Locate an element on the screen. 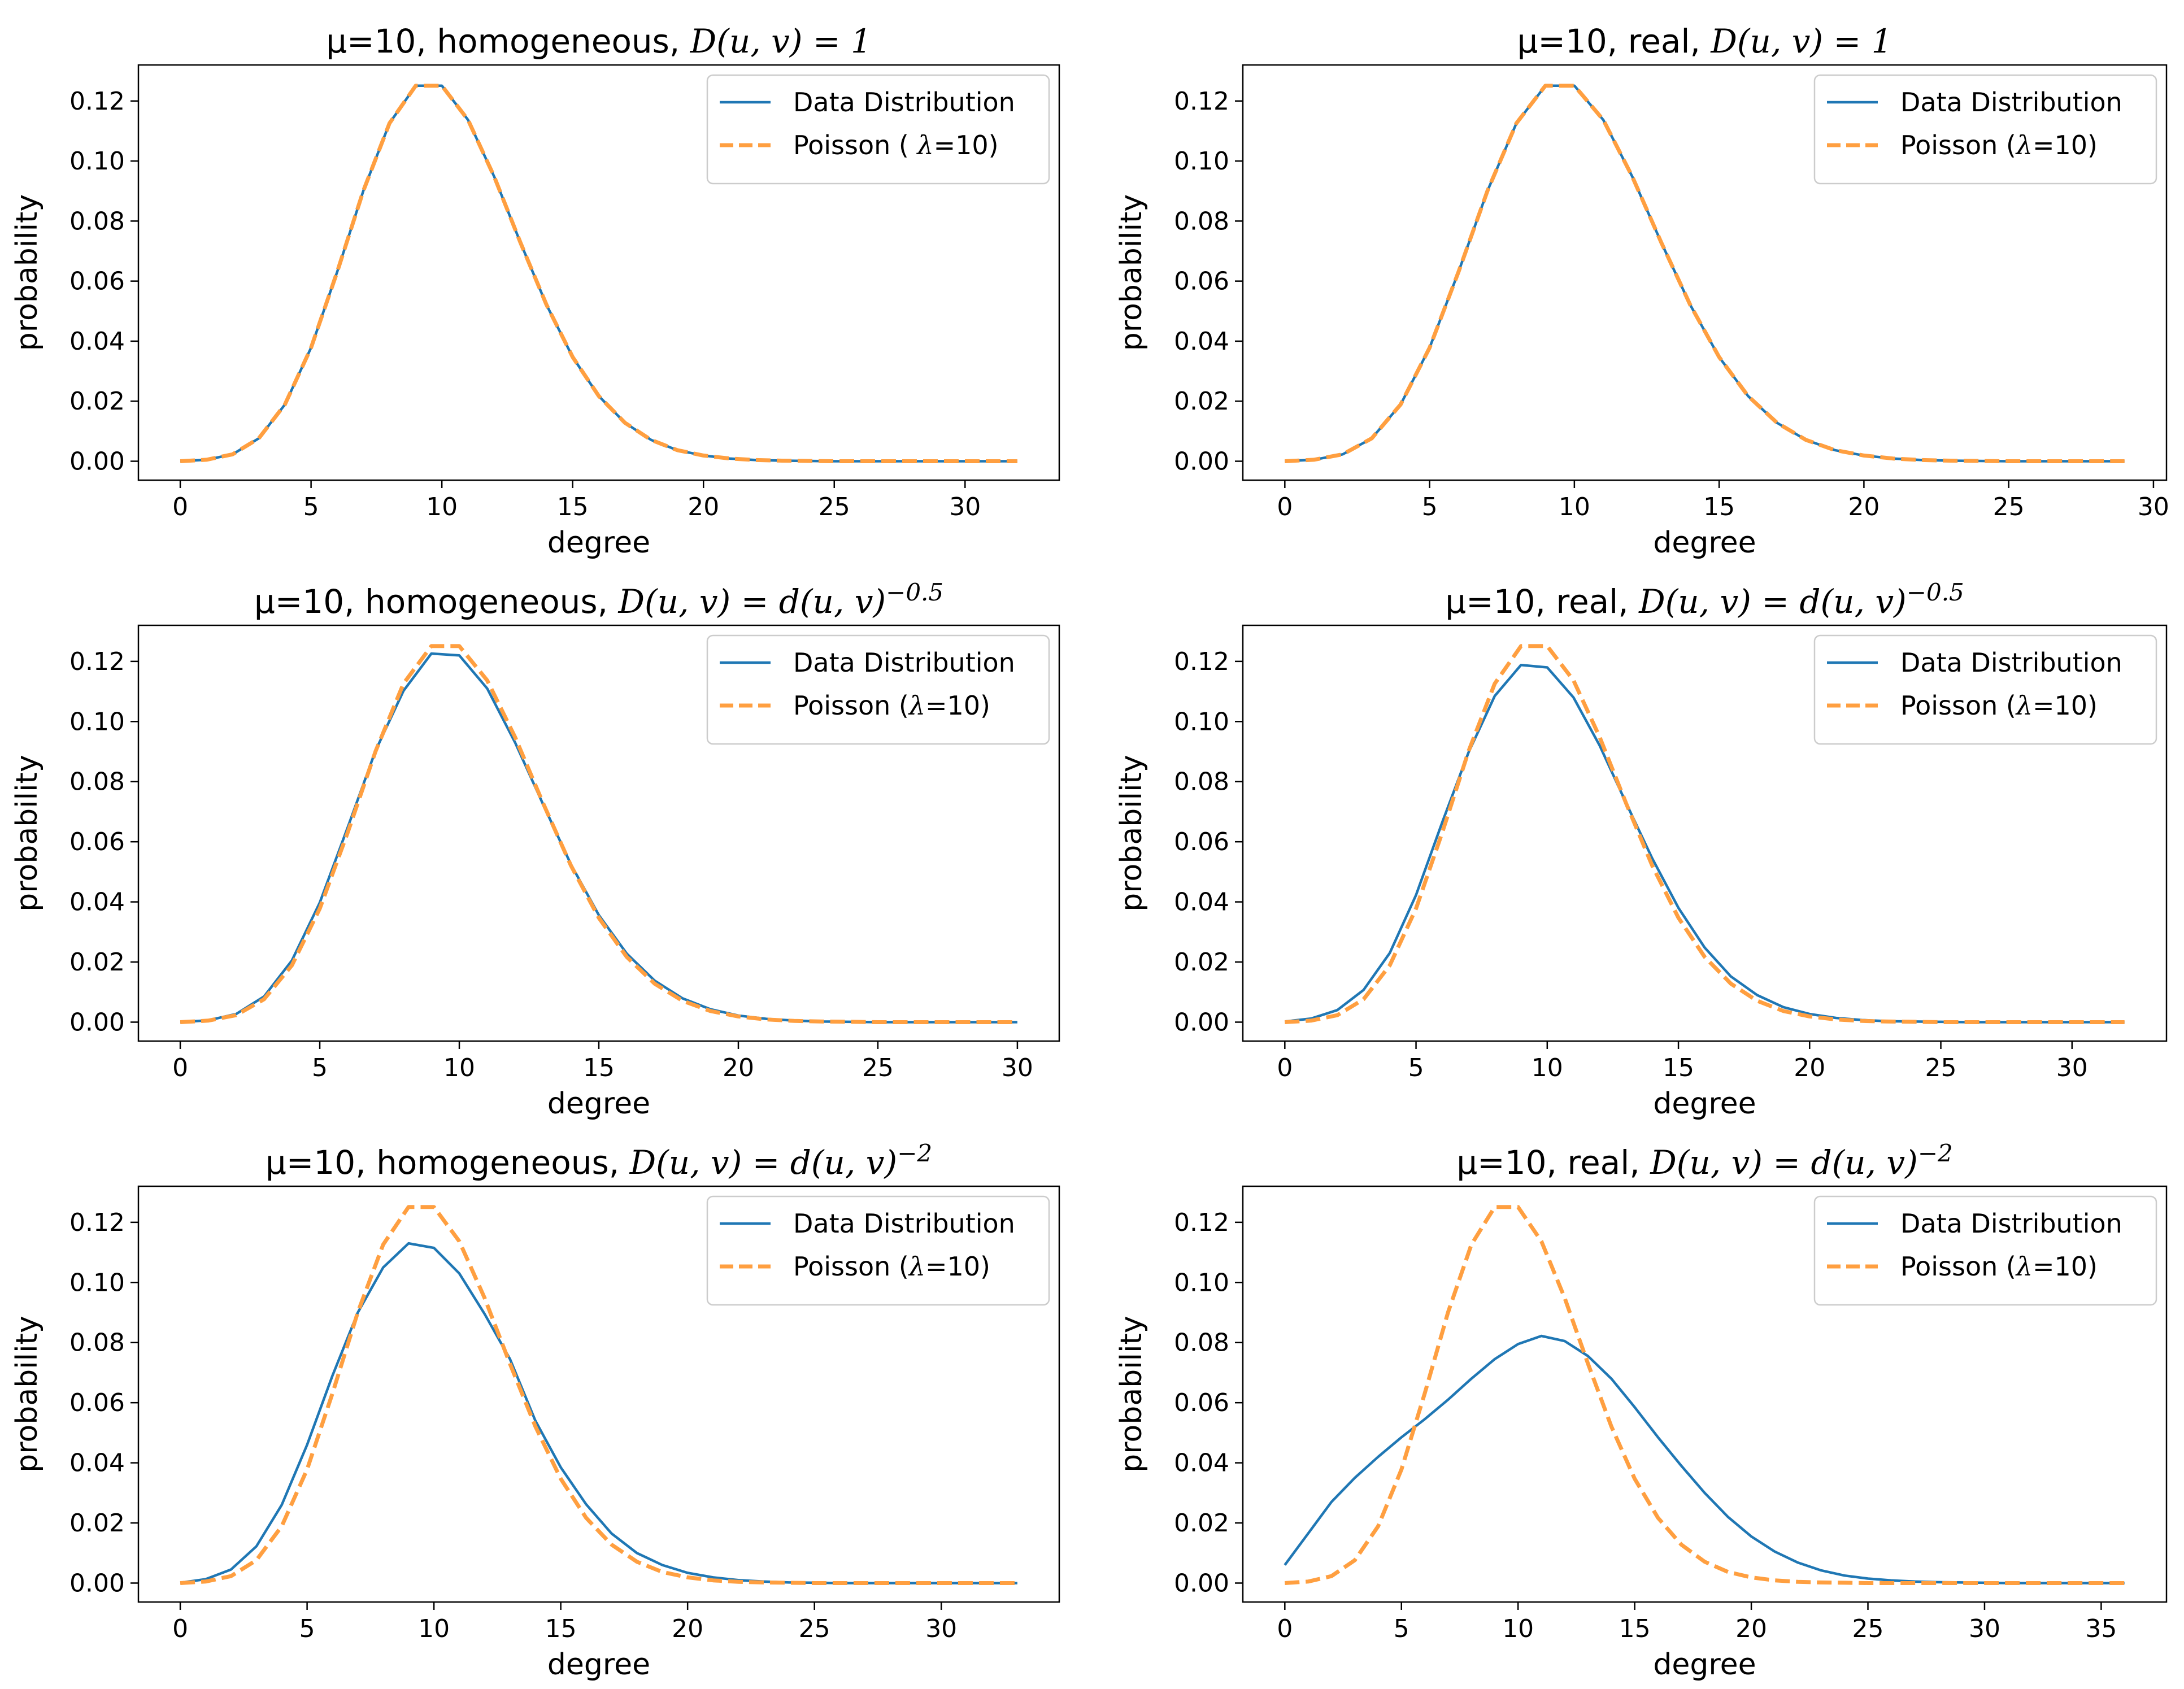 The image size is (2184, 1689). legend-label: Poisson ( λ=10) is located at coordinates (896, 145).